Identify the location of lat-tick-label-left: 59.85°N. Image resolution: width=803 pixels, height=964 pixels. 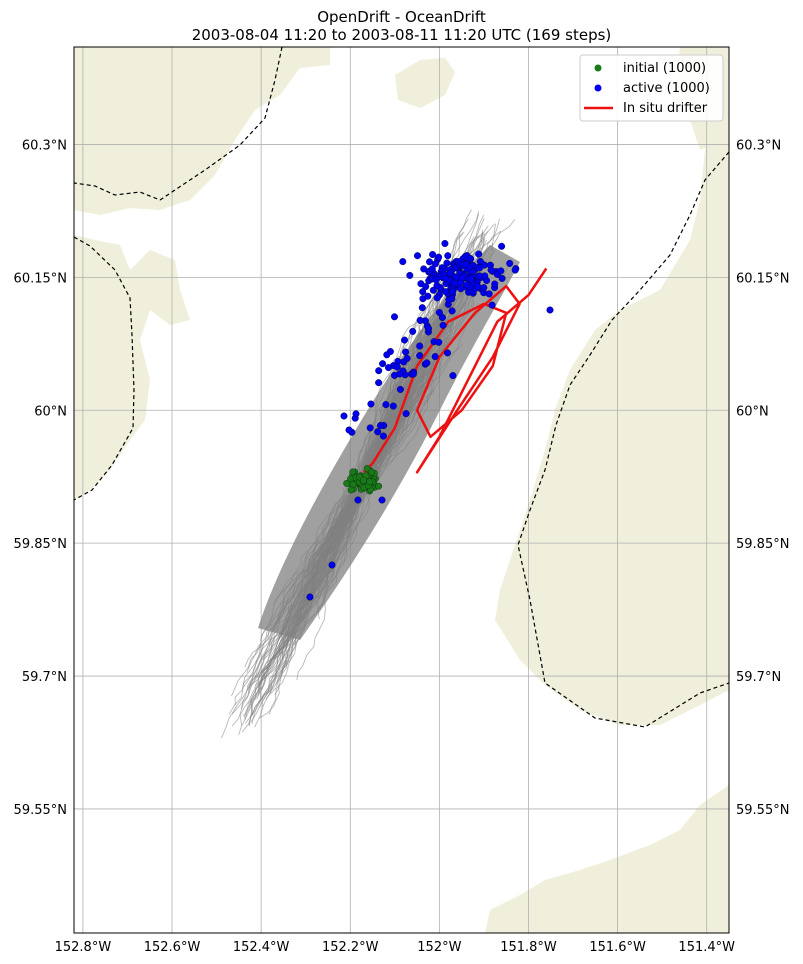
(40, 544).